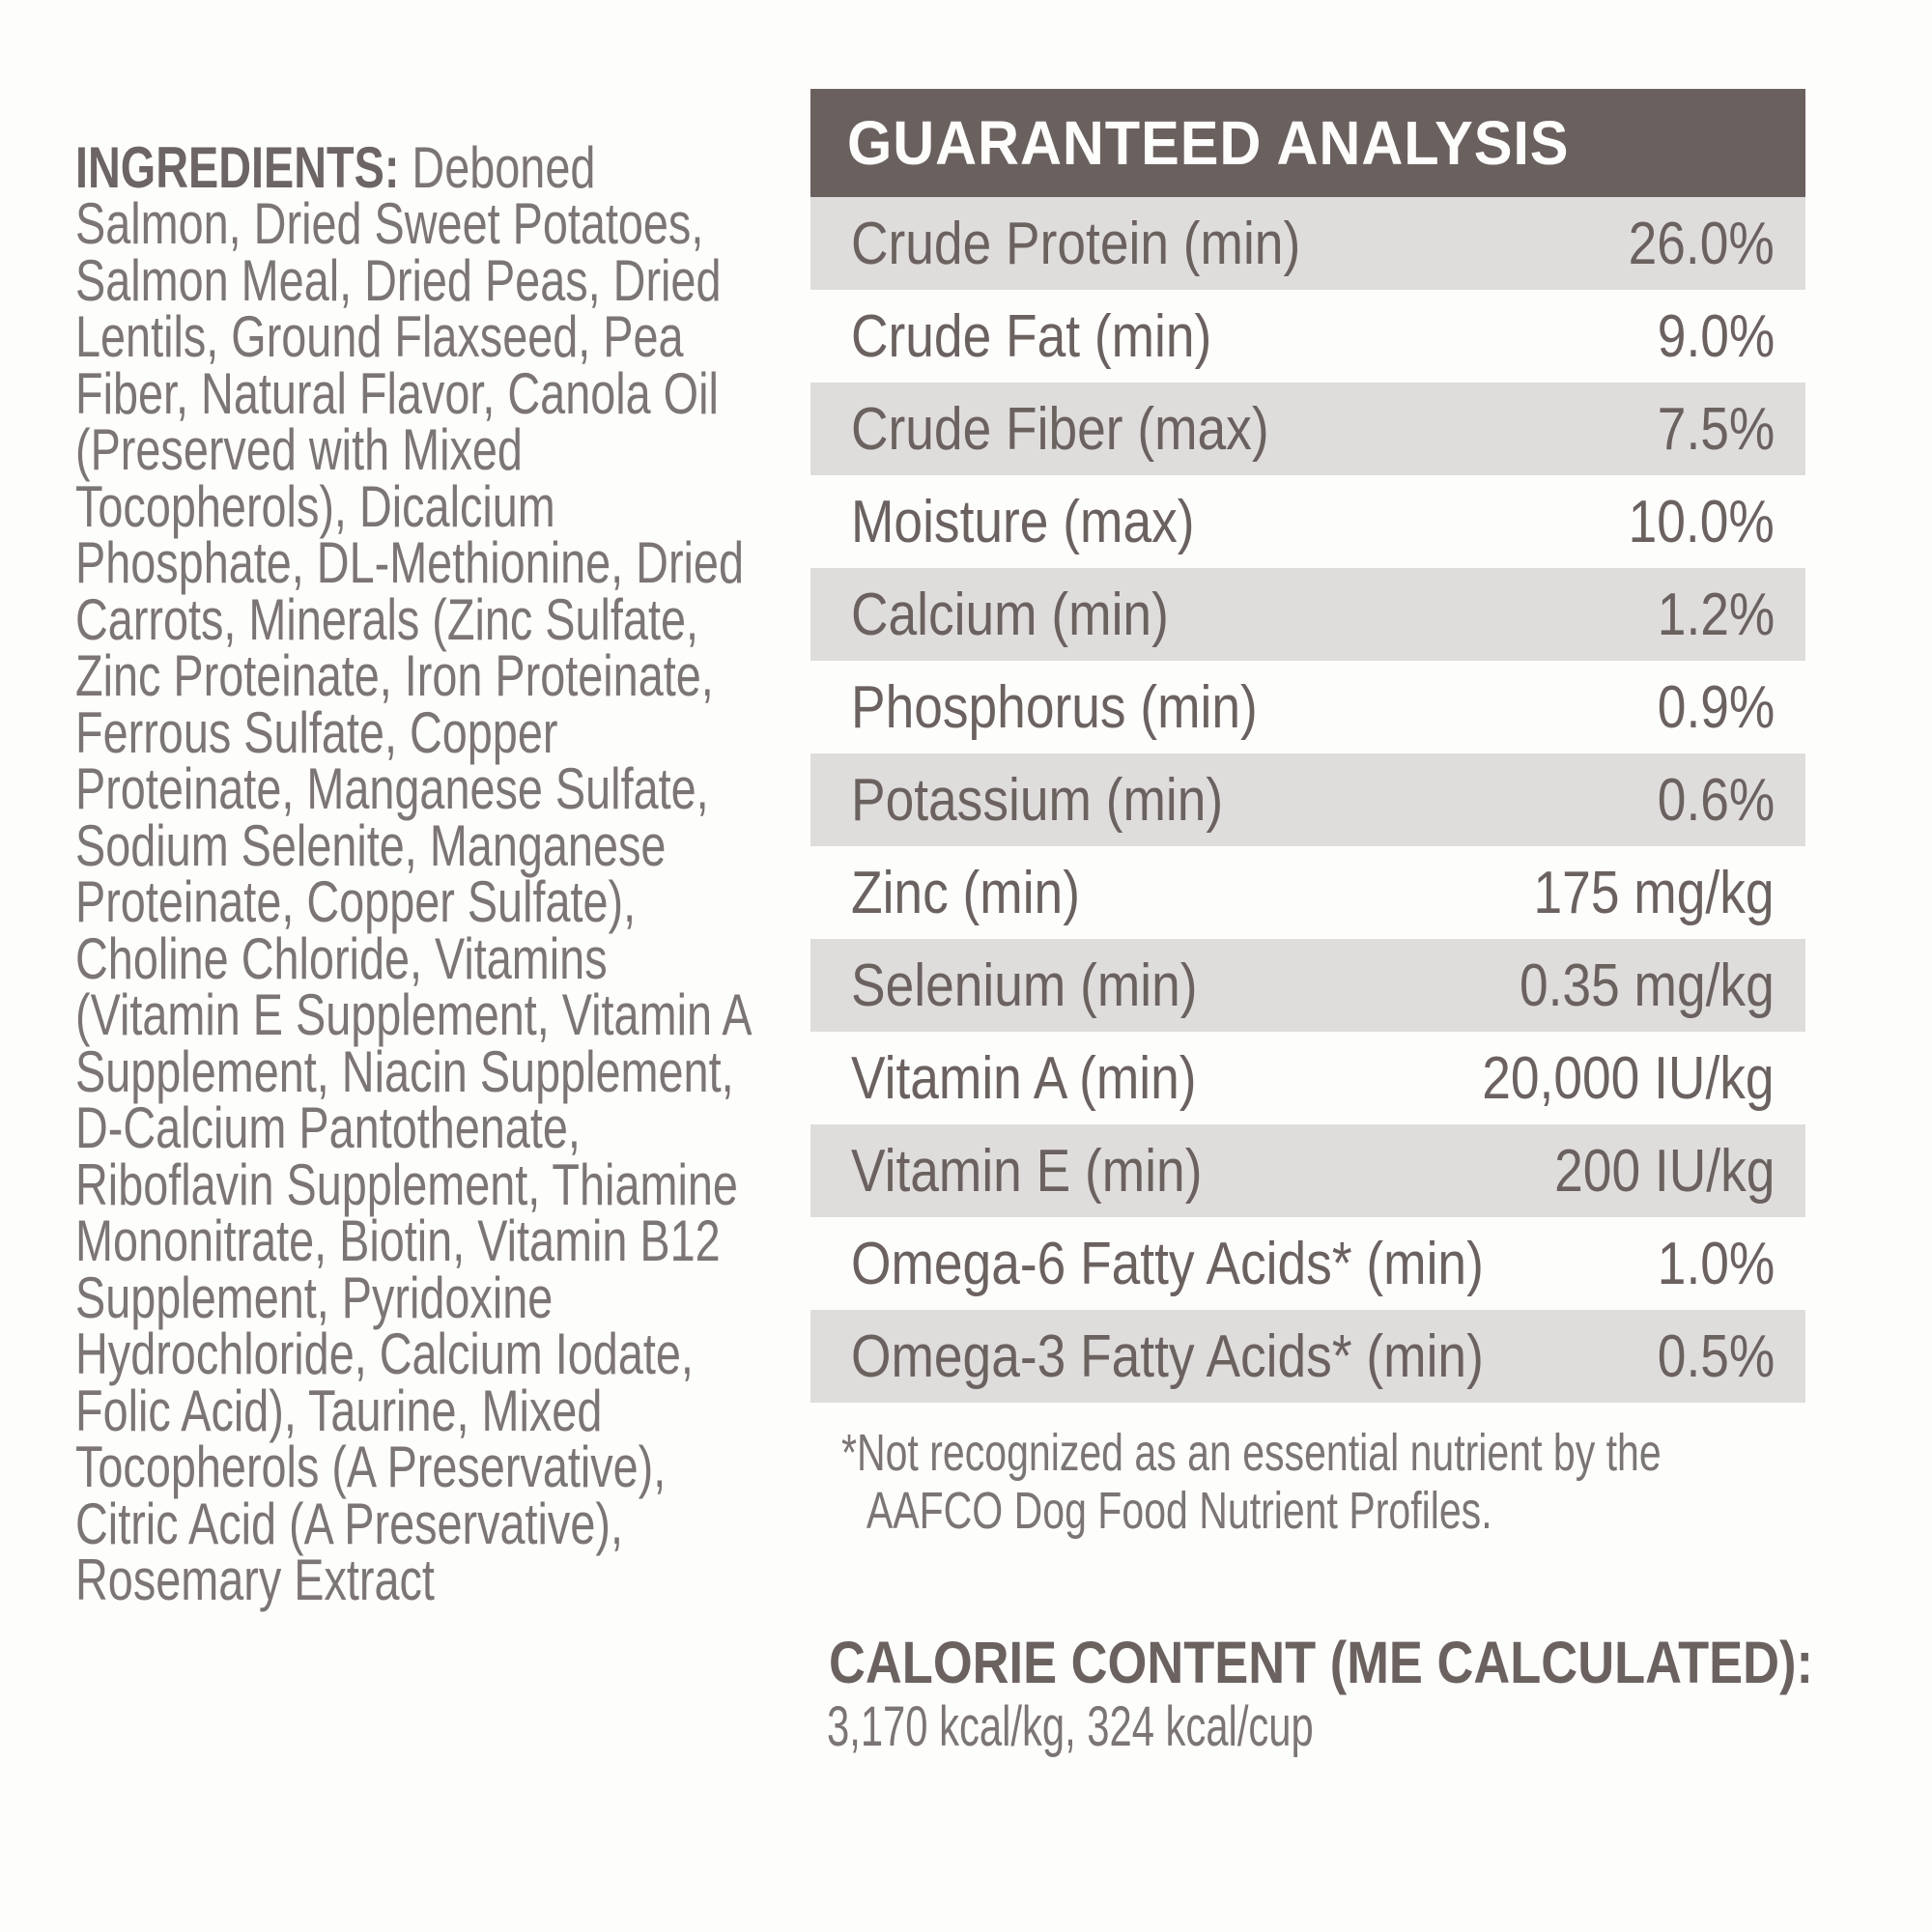 This screenshot has height=1932, width=1932. I want to click on analysis-row-value: 10.0%, so click(1701, 521).